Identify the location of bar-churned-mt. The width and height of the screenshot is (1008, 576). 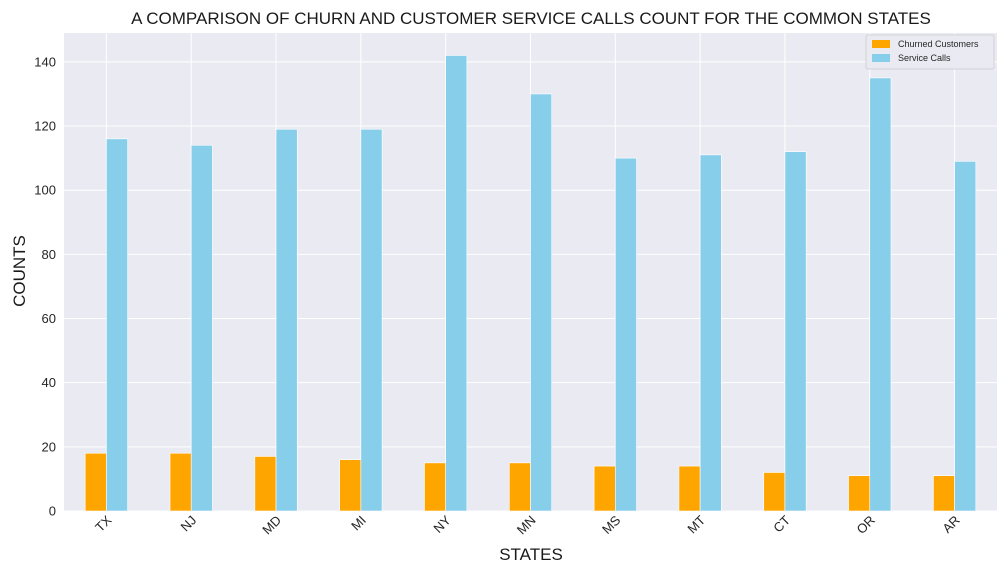
(689, 488).